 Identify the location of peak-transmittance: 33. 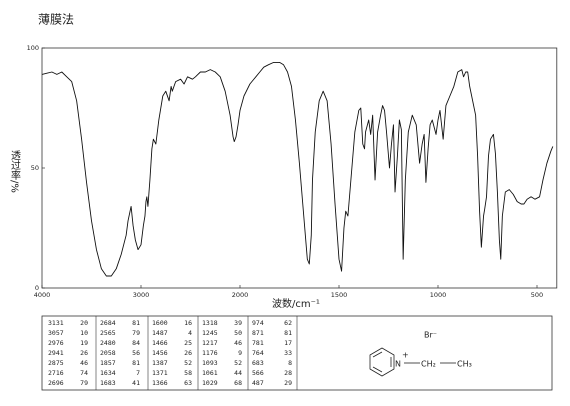
(288, 353).